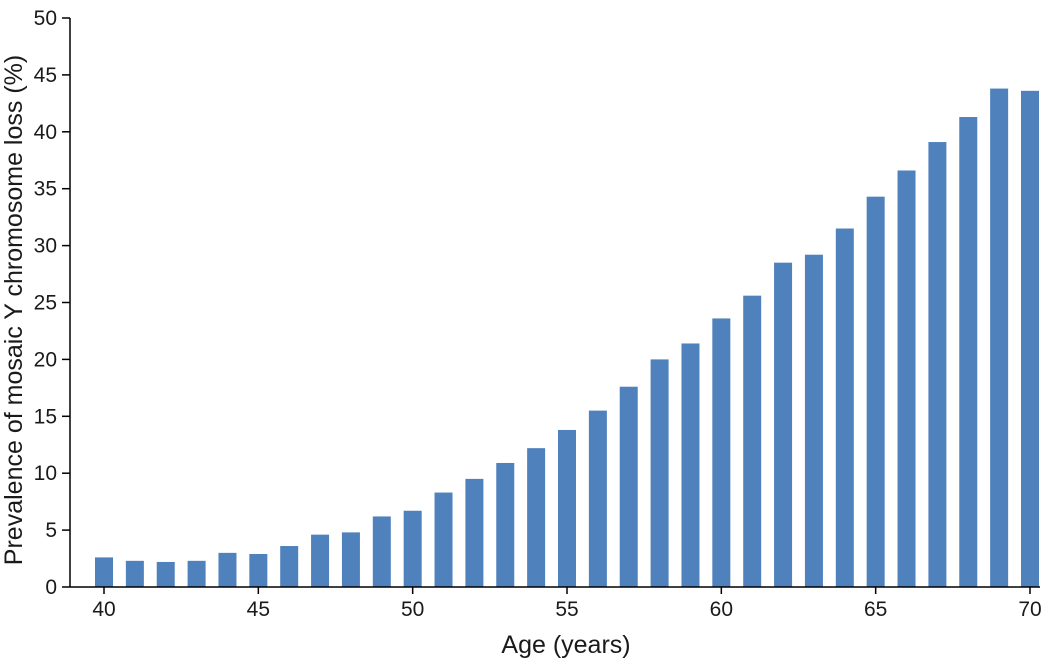  Describe the element at coordinates (412, 609) in the screenshot. I see `x-tick-label: 50` at that location.